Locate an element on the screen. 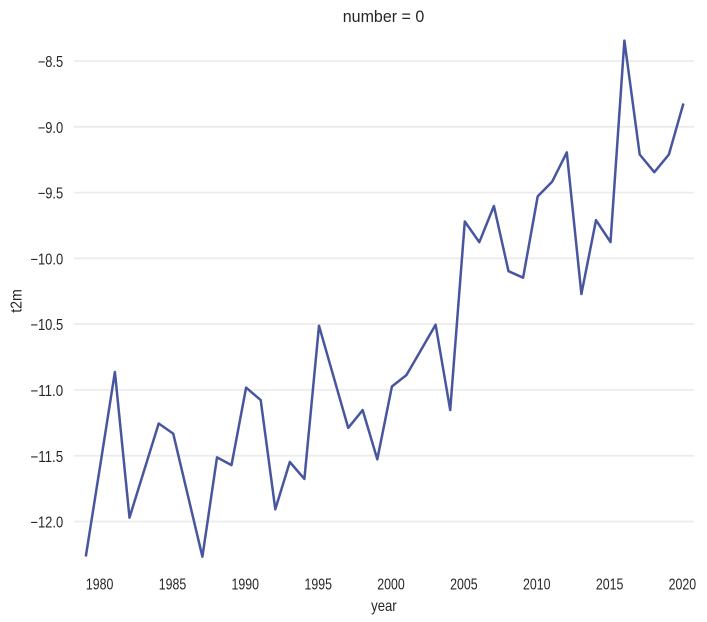 Image resolution: width=707 pixels, height=622 pixels. svg-text: year is located at coordinates (384, 606).